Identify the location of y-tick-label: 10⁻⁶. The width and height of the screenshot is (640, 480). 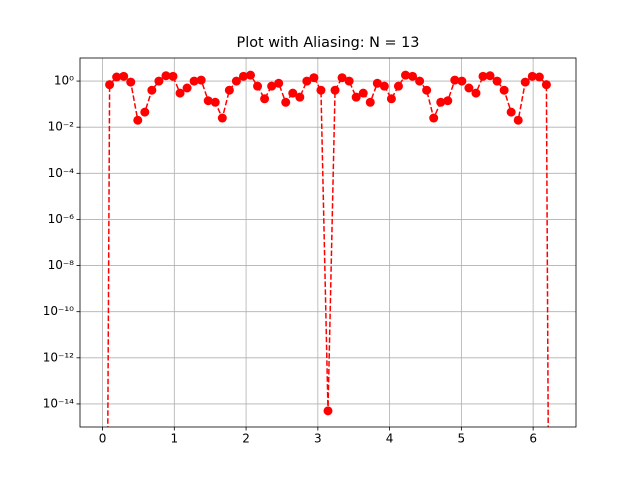
(61, 219).